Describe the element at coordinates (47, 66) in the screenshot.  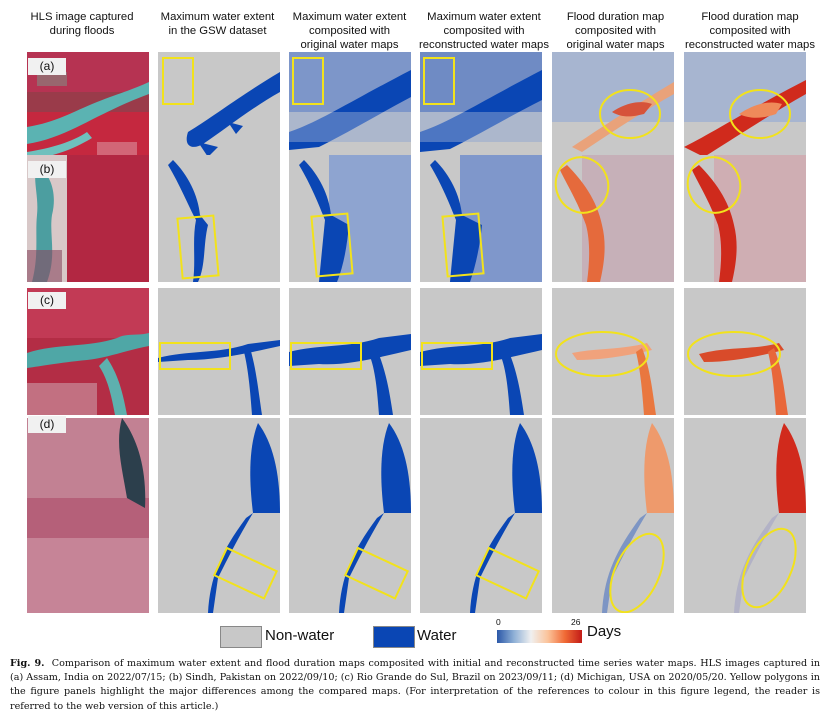
I see `row-label-a: (a)` at that location.